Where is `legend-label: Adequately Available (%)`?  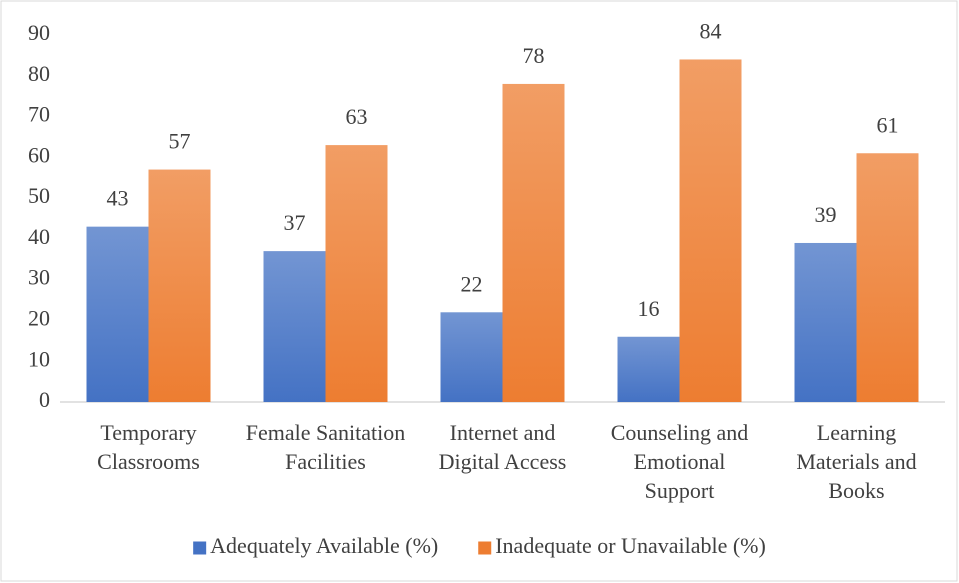 legend-label: Adequately Available (%) is located at coordinates (324, 545).